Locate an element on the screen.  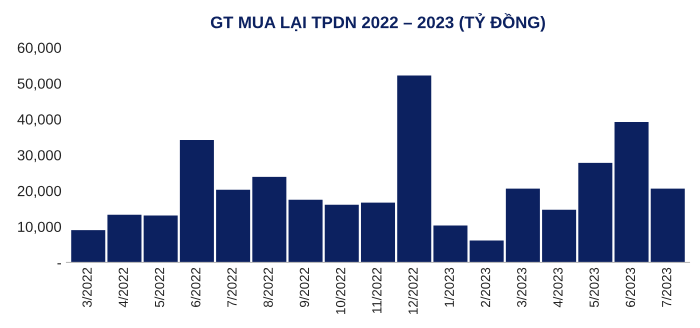
x-tick-label: 11/2022 is located at coordinates (377, 290).